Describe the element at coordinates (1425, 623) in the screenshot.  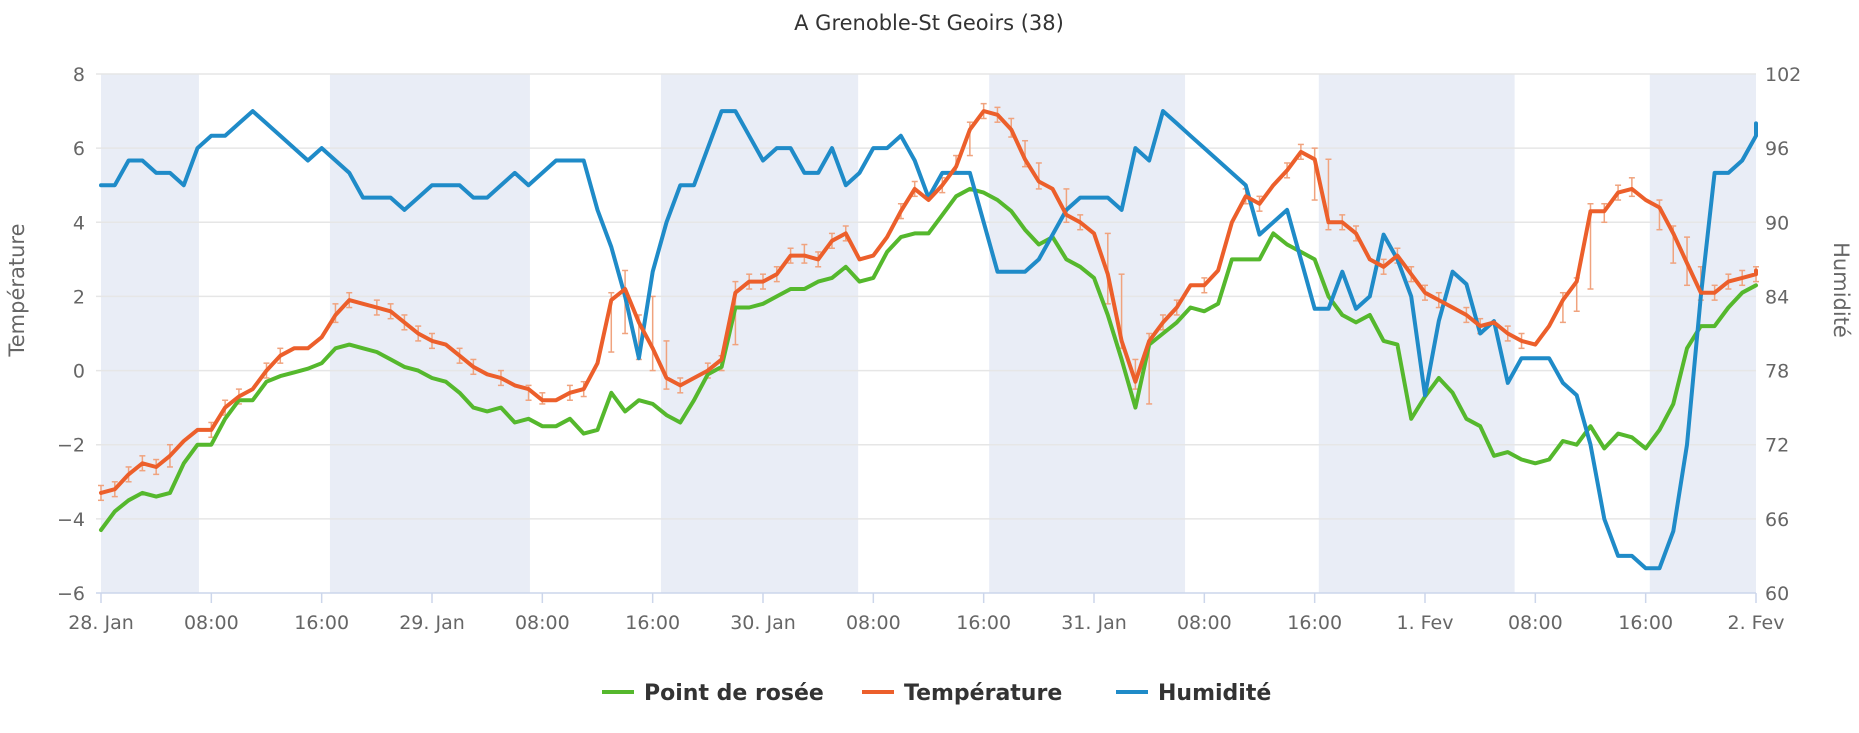
I see `x-tick-label: 1. Fev` at that location.